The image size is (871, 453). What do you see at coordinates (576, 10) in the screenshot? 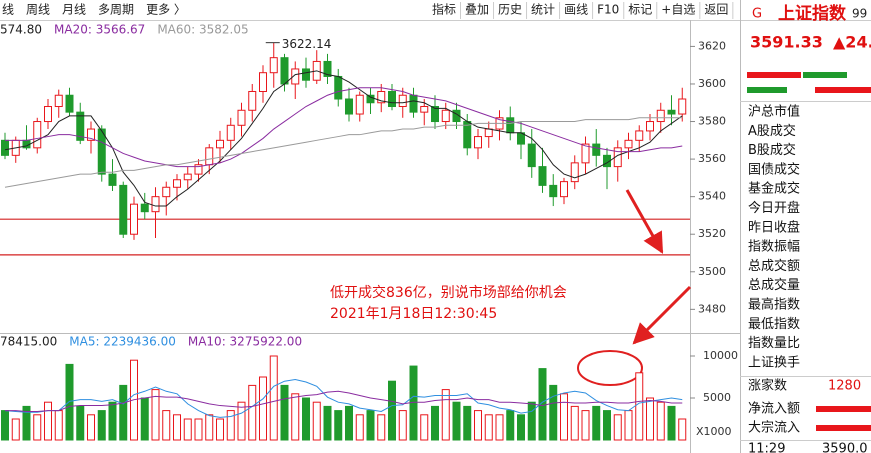
I see `toolbar-button: 画线` at bounding box center [576, 10].